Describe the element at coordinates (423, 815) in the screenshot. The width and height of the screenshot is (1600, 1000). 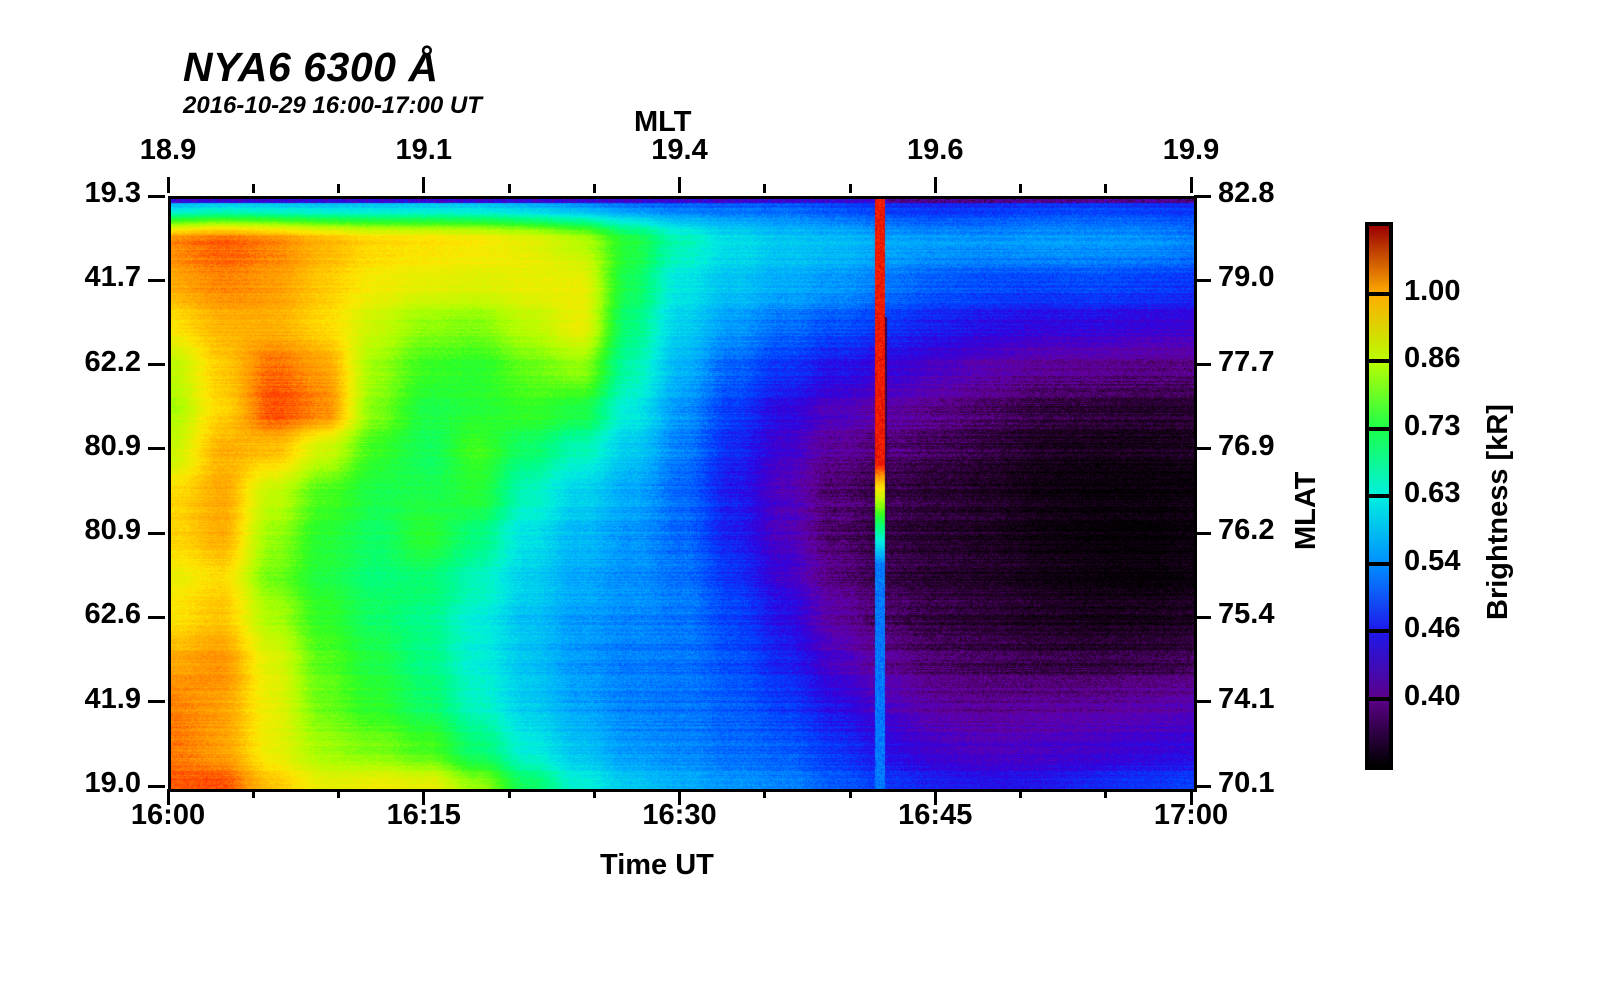
I see `x-axis-tick-label: 16:15` at that location.